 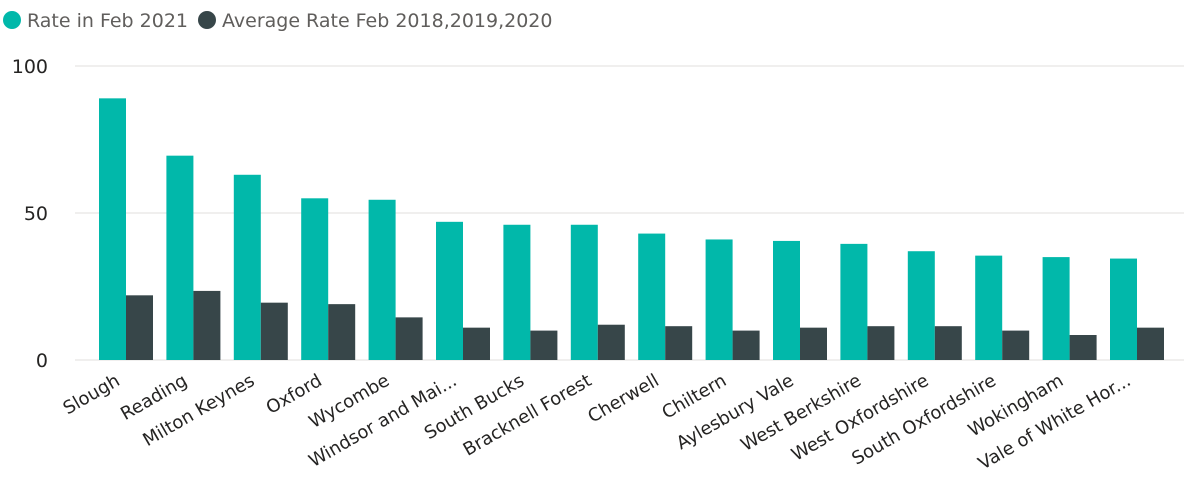 I want to click on y-axis: 0 50 100, so click(x=30, y=214).